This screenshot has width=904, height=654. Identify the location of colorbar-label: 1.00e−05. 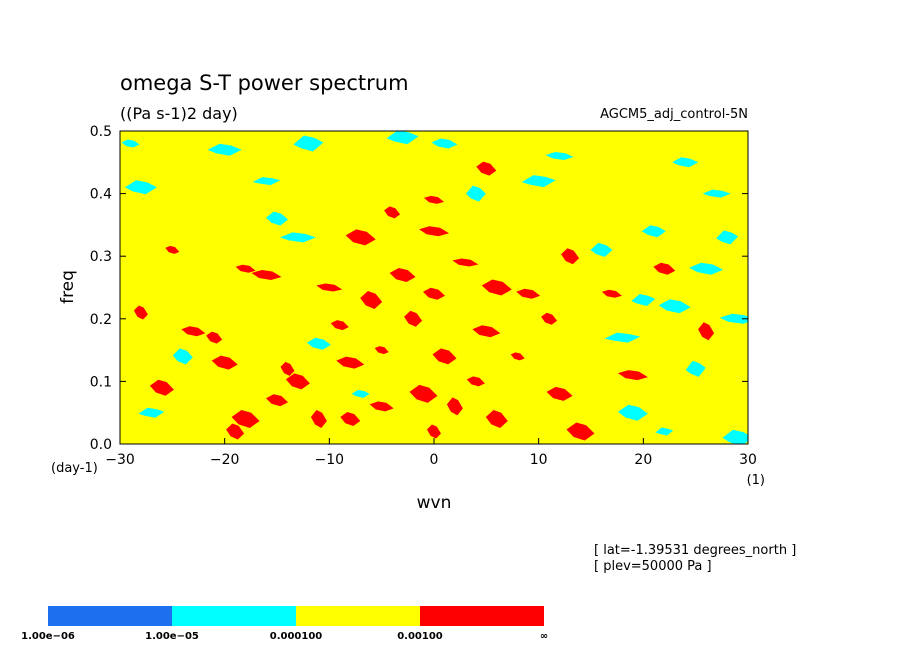
(172, 636).